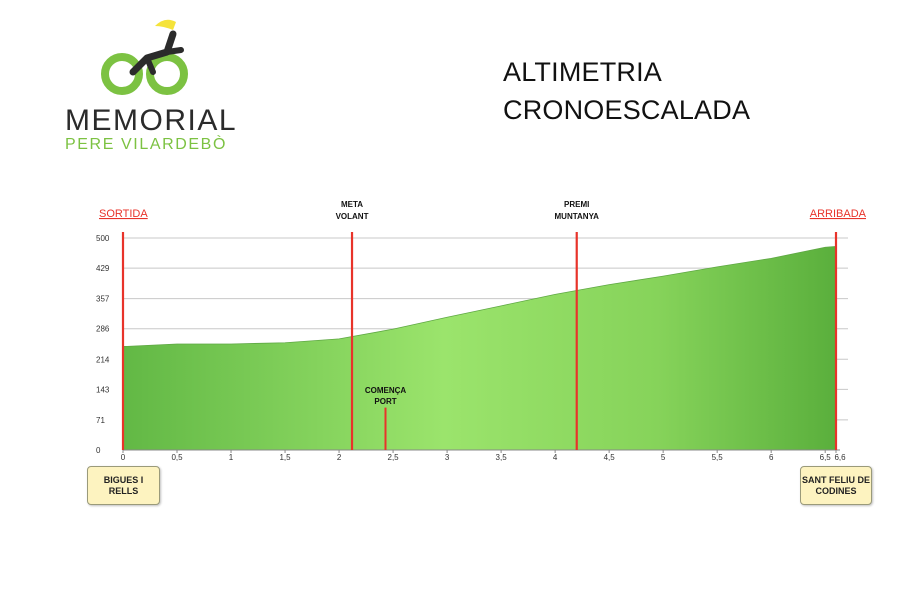 The height and width of the screenshot is (595, 923). I want to click on marker-label: SORTIDA, so click(123, 214).